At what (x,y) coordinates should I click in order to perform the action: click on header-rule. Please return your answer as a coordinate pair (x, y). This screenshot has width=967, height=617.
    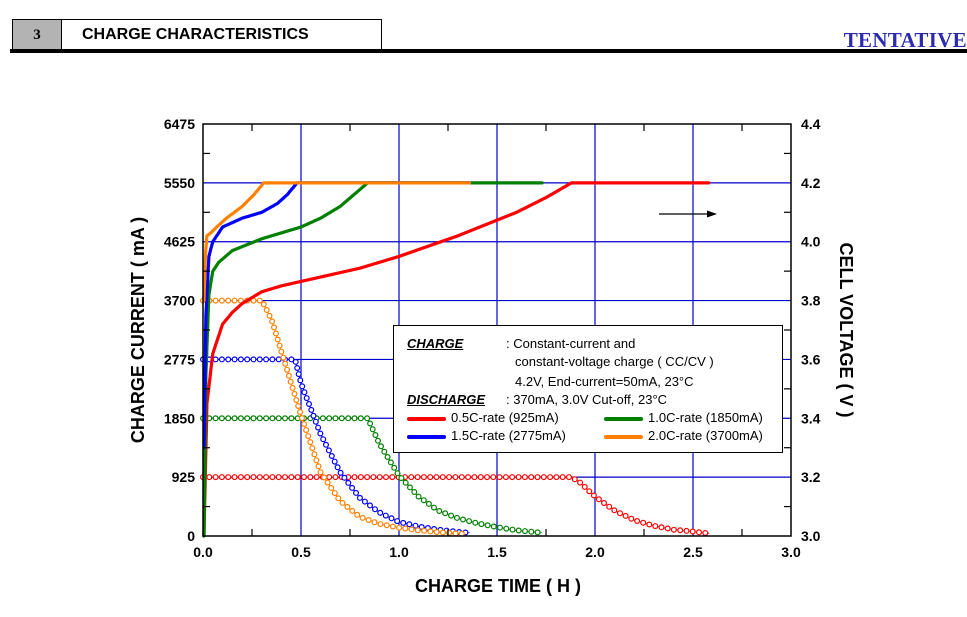
    Looking at the image, I should click on (488, 51).